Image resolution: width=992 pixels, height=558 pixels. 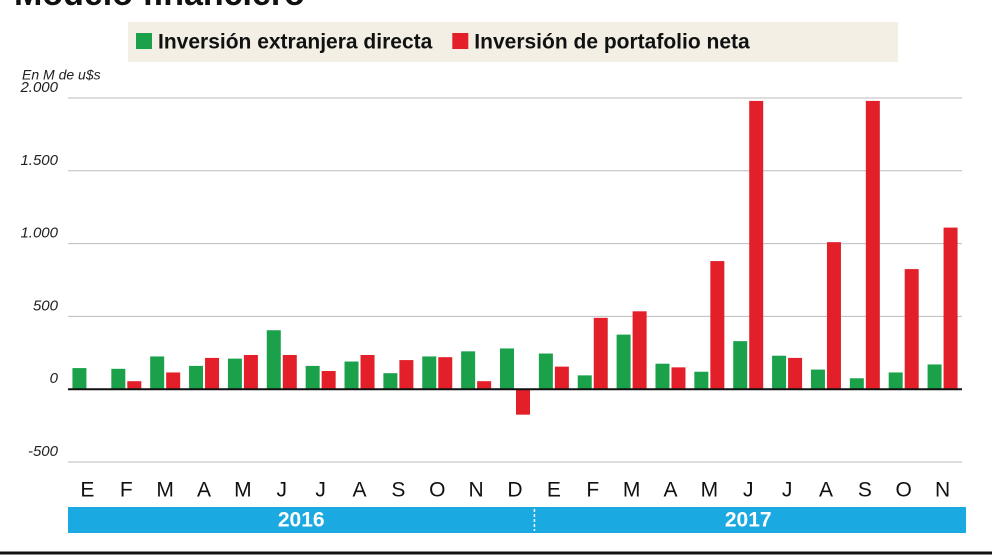 What do you see at coordinates (38, 87) in the screenshot?
I see `y-tick-label: 2.000` at bounding box center [38, 87].